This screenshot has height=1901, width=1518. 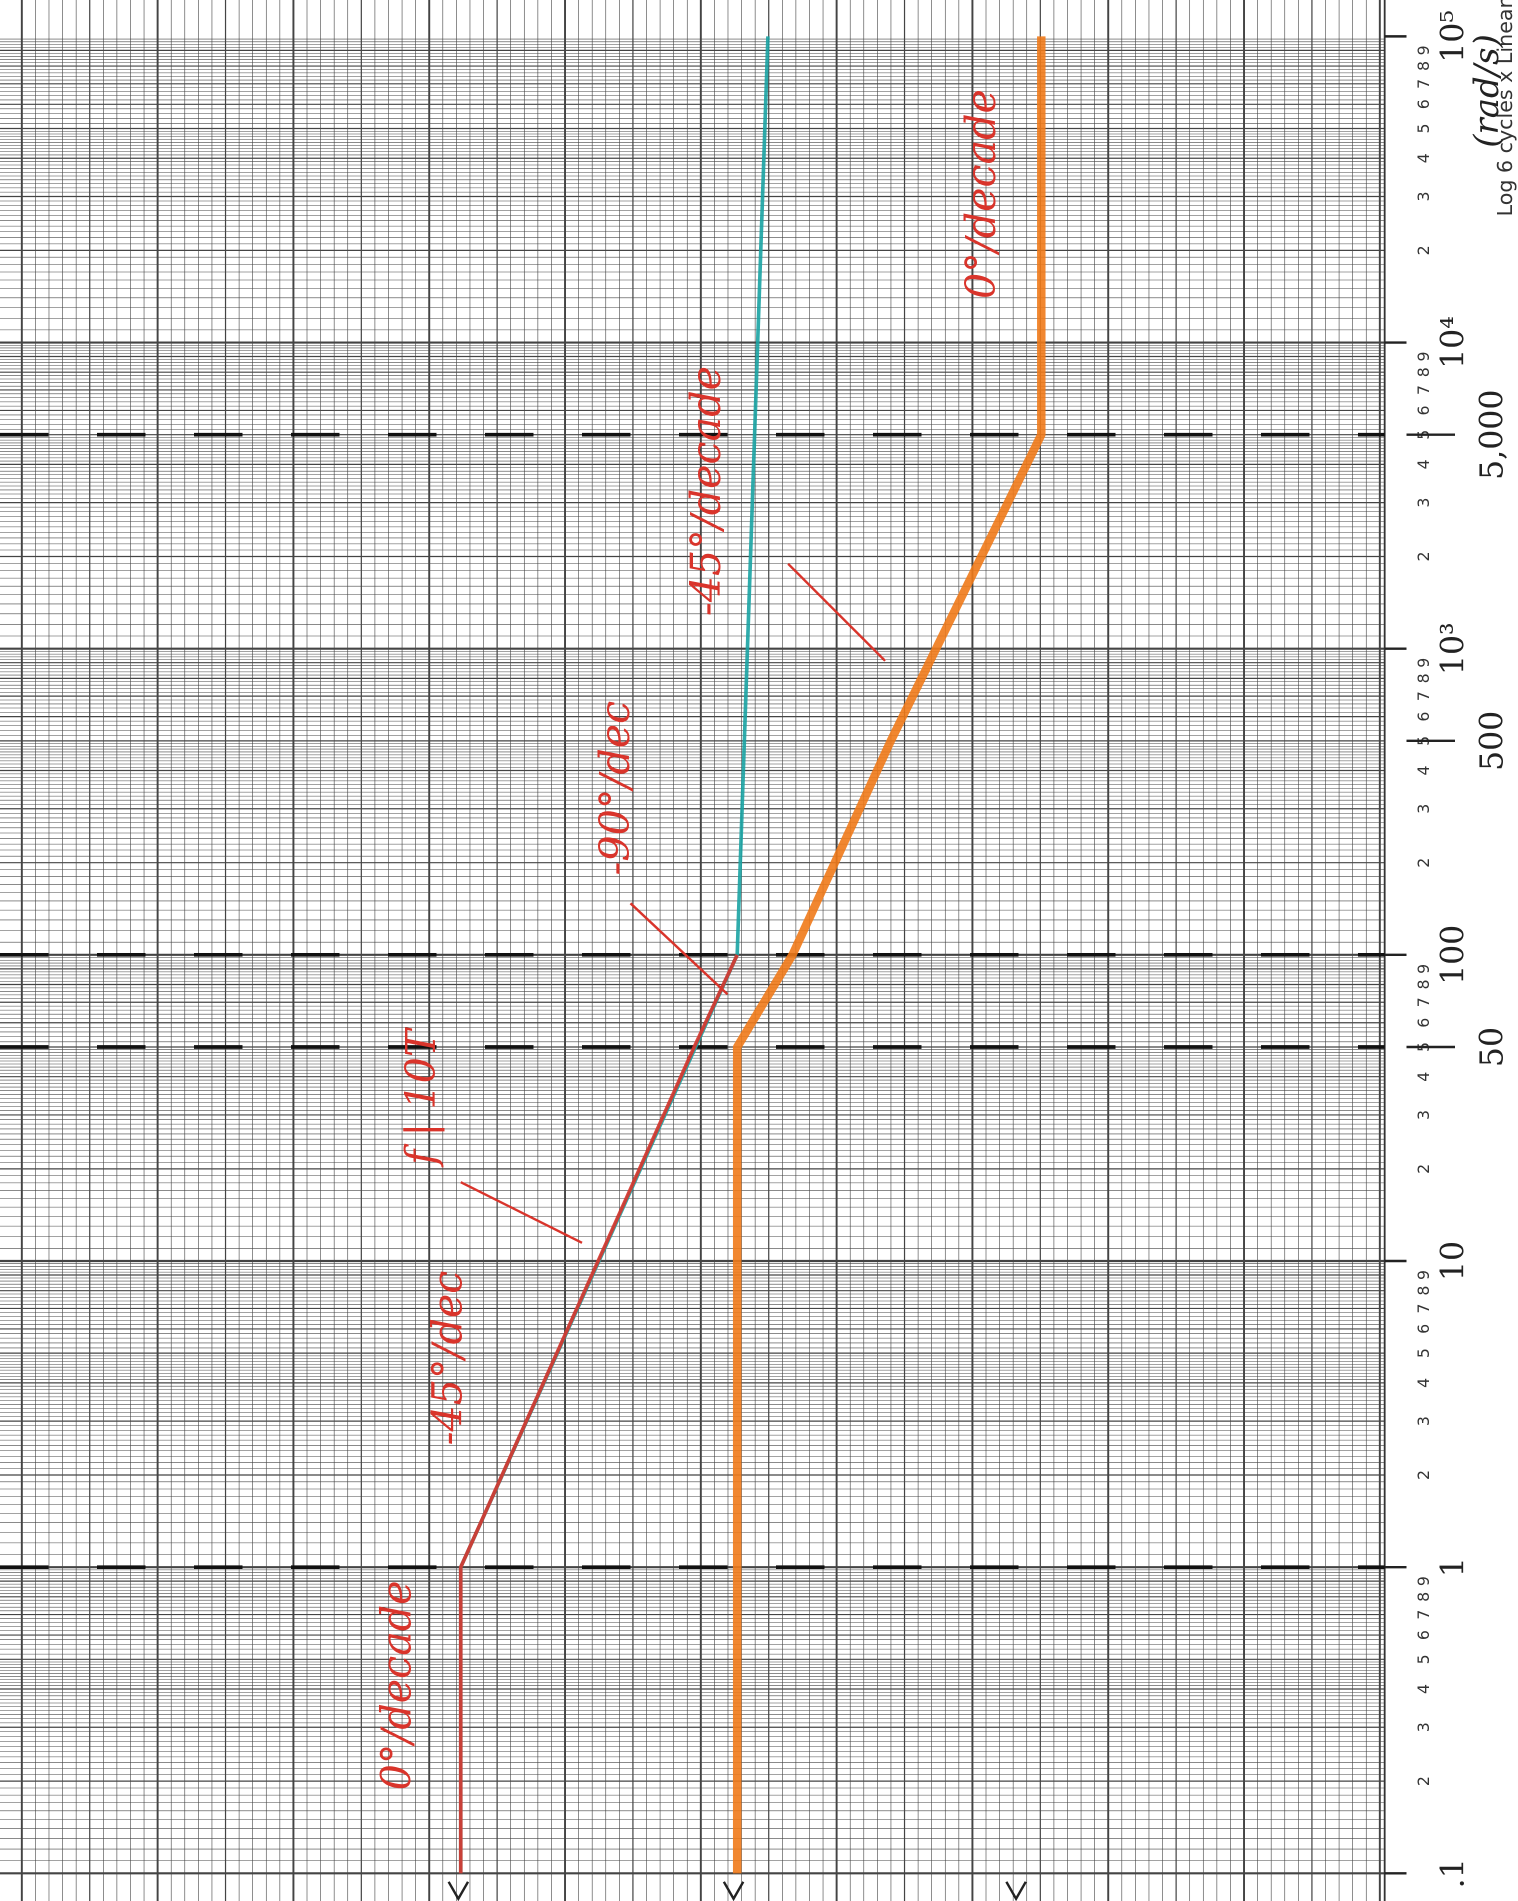 I want to click on x-tick-label: 10, so click(x=1453, y=1261).